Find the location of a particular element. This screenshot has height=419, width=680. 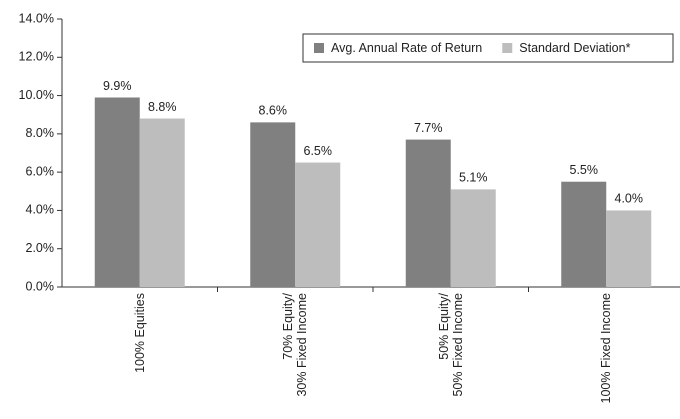

y-tick-label: 12.0% is located at coordinates (36, 57).